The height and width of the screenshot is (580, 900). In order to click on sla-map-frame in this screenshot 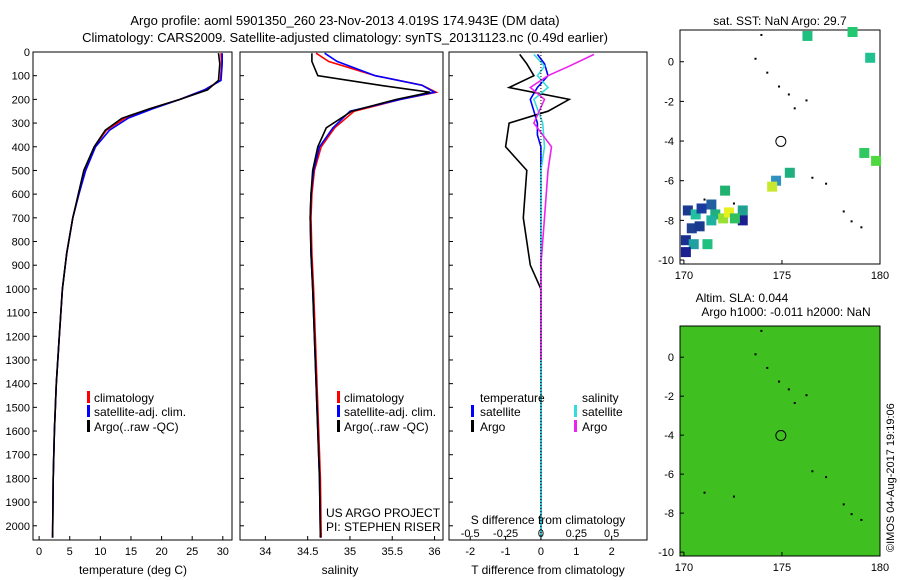, I will do `click(780, 441)`.